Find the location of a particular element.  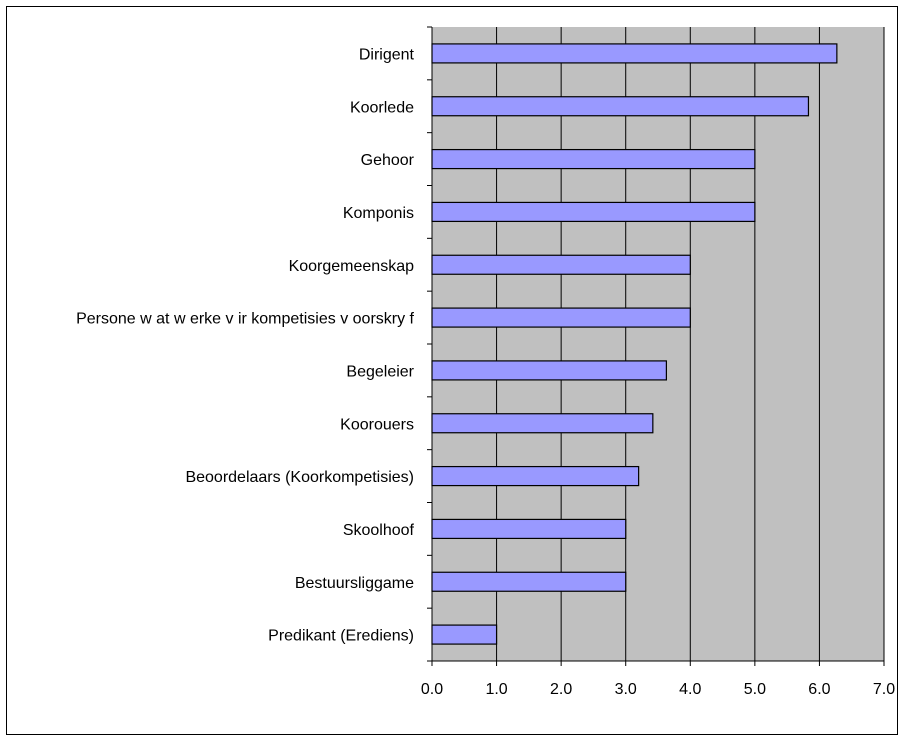

category-label: Koorouers is located at coordinates (377, 424).